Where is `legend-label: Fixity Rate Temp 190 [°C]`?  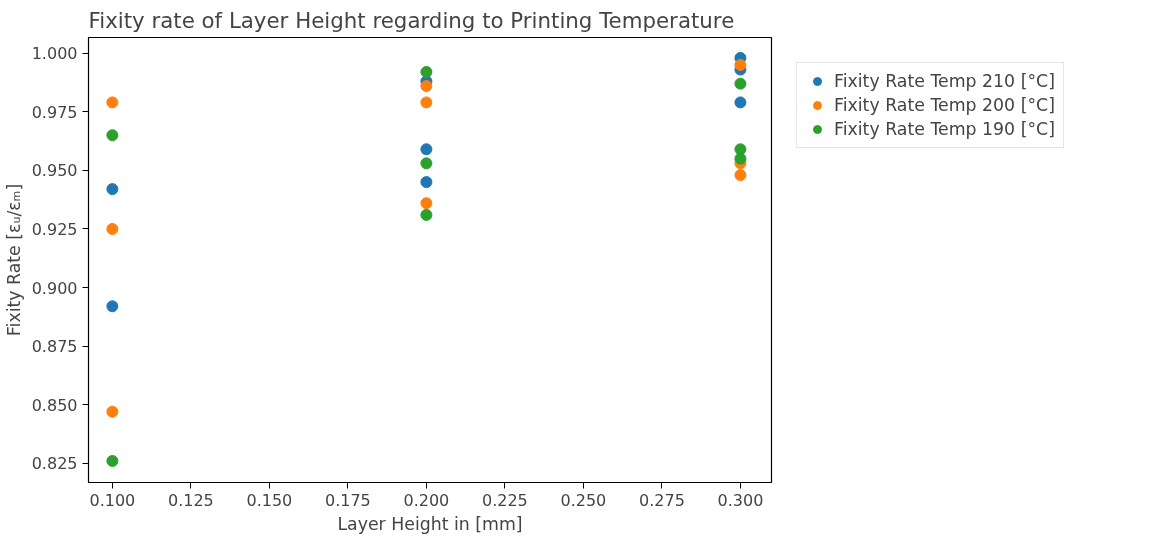 legend-label: Fixity Rate Temp 190 [°C] is located at coordinates (944, 129).